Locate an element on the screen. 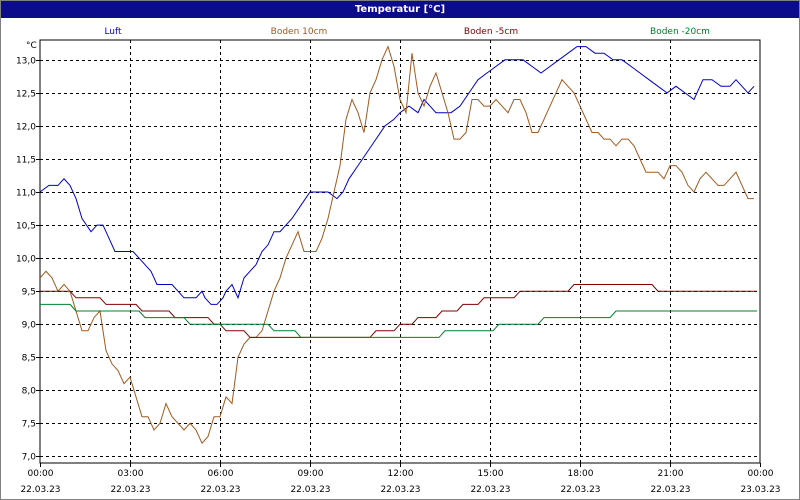  x-tick-time-label: 03:00 is located at coordinates (131, 474).